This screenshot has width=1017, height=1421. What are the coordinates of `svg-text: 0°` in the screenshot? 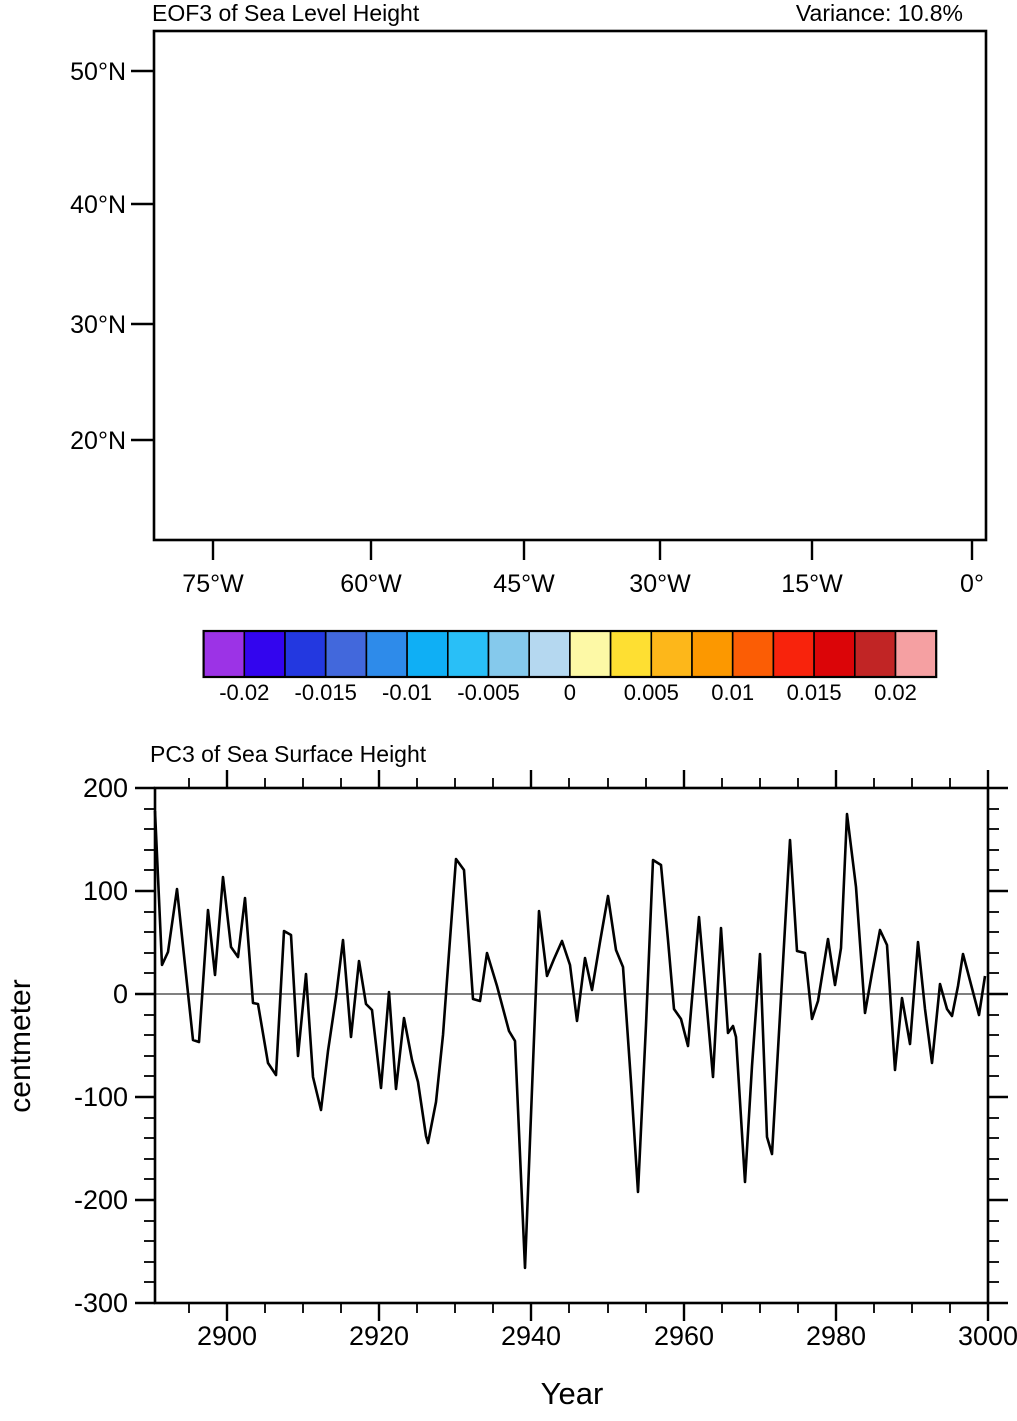 It's located at (972, 584).